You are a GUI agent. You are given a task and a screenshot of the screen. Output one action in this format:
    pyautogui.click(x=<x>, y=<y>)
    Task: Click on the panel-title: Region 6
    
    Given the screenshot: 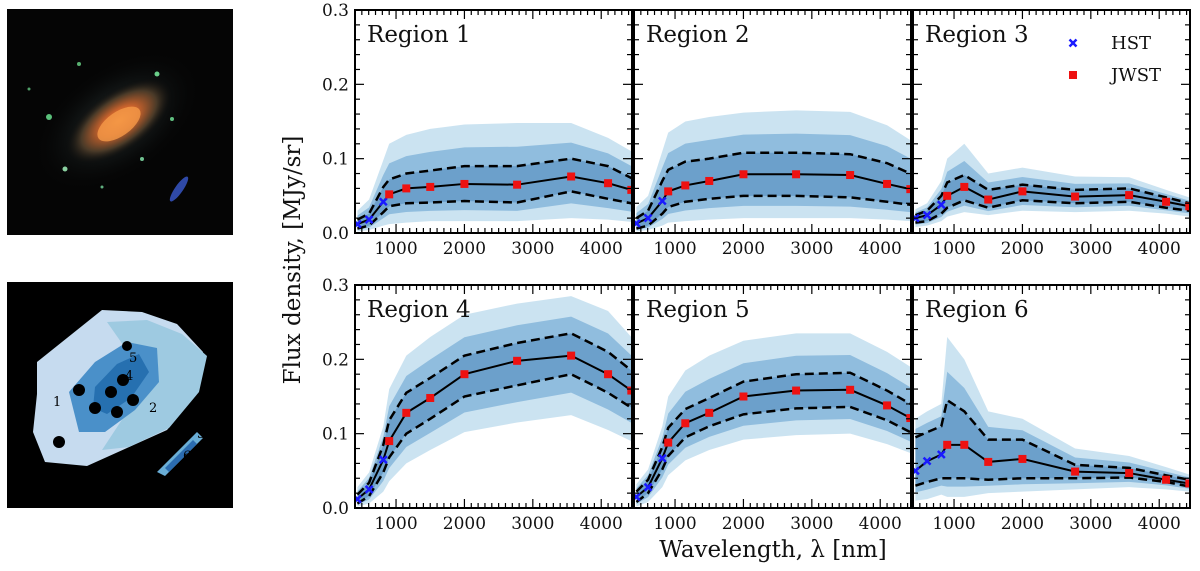 What is the action you would take?
    pyautogui.click(x=977, y=310)
    